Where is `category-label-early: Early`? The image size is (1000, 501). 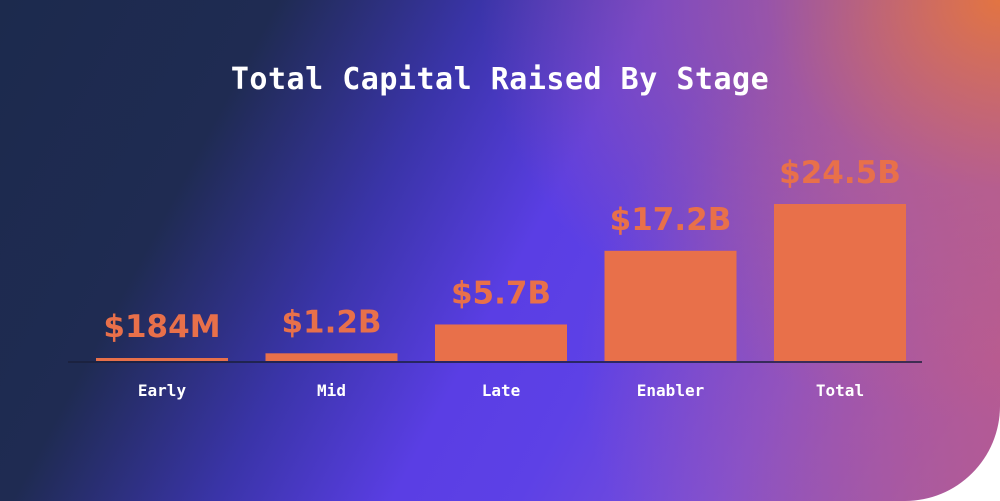 category-label-early: Early is located at coordinates (162, 390).